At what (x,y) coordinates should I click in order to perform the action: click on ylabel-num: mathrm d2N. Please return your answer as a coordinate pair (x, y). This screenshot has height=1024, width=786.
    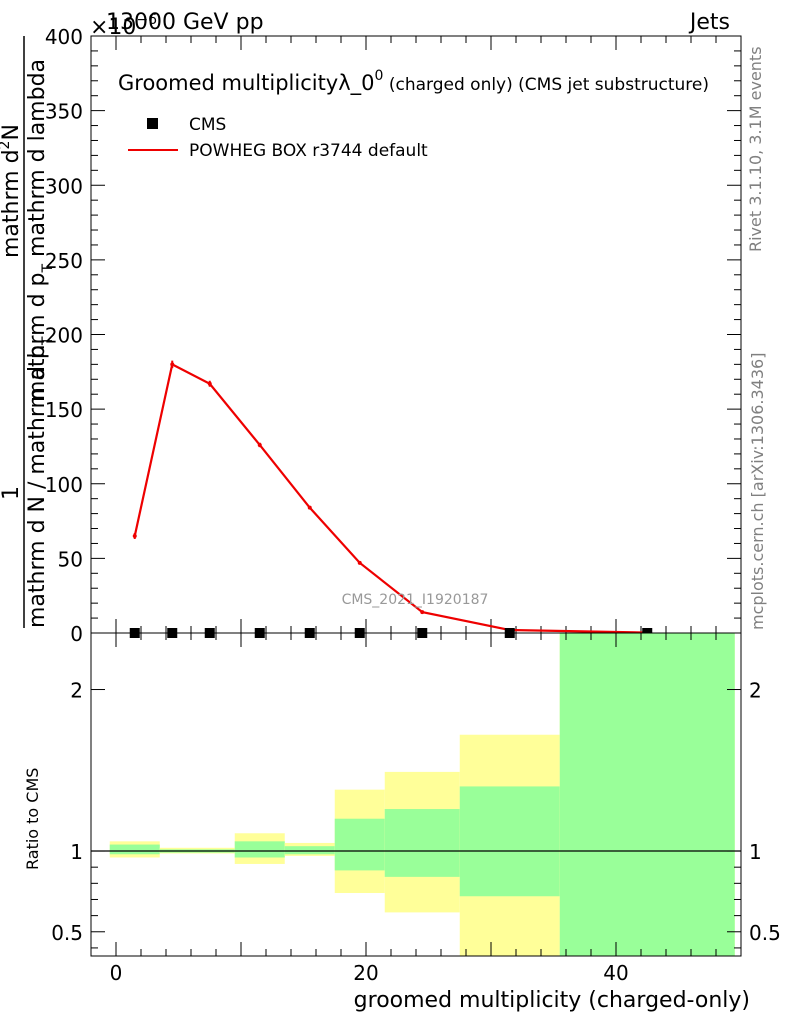
    Looking at the image, I should click on (12, 191).